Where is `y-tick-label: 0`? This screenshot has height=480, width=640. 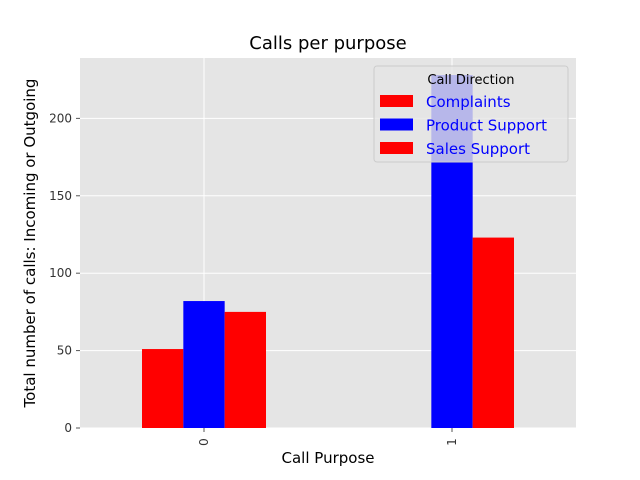 y-tick-label: 0 is located at coordinates (68, 428).